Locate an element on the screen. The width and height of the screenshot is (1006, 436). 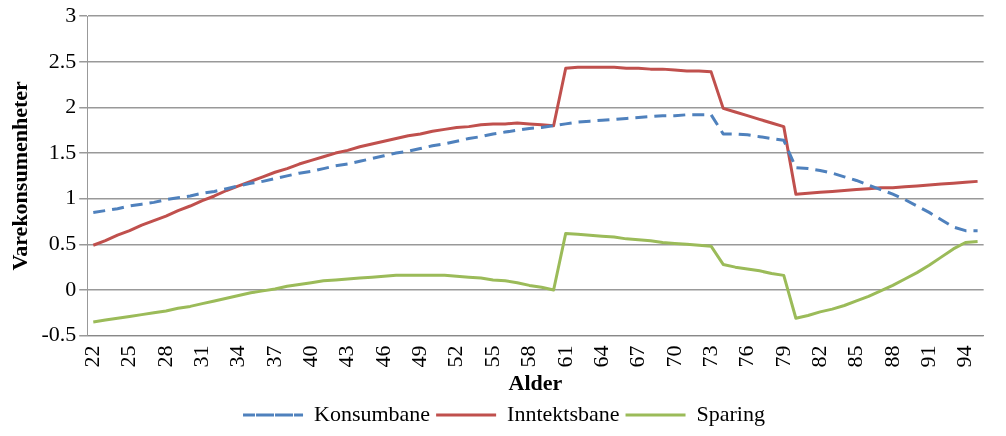
x-tick-label: 76 is located at coordinates (746, 356).